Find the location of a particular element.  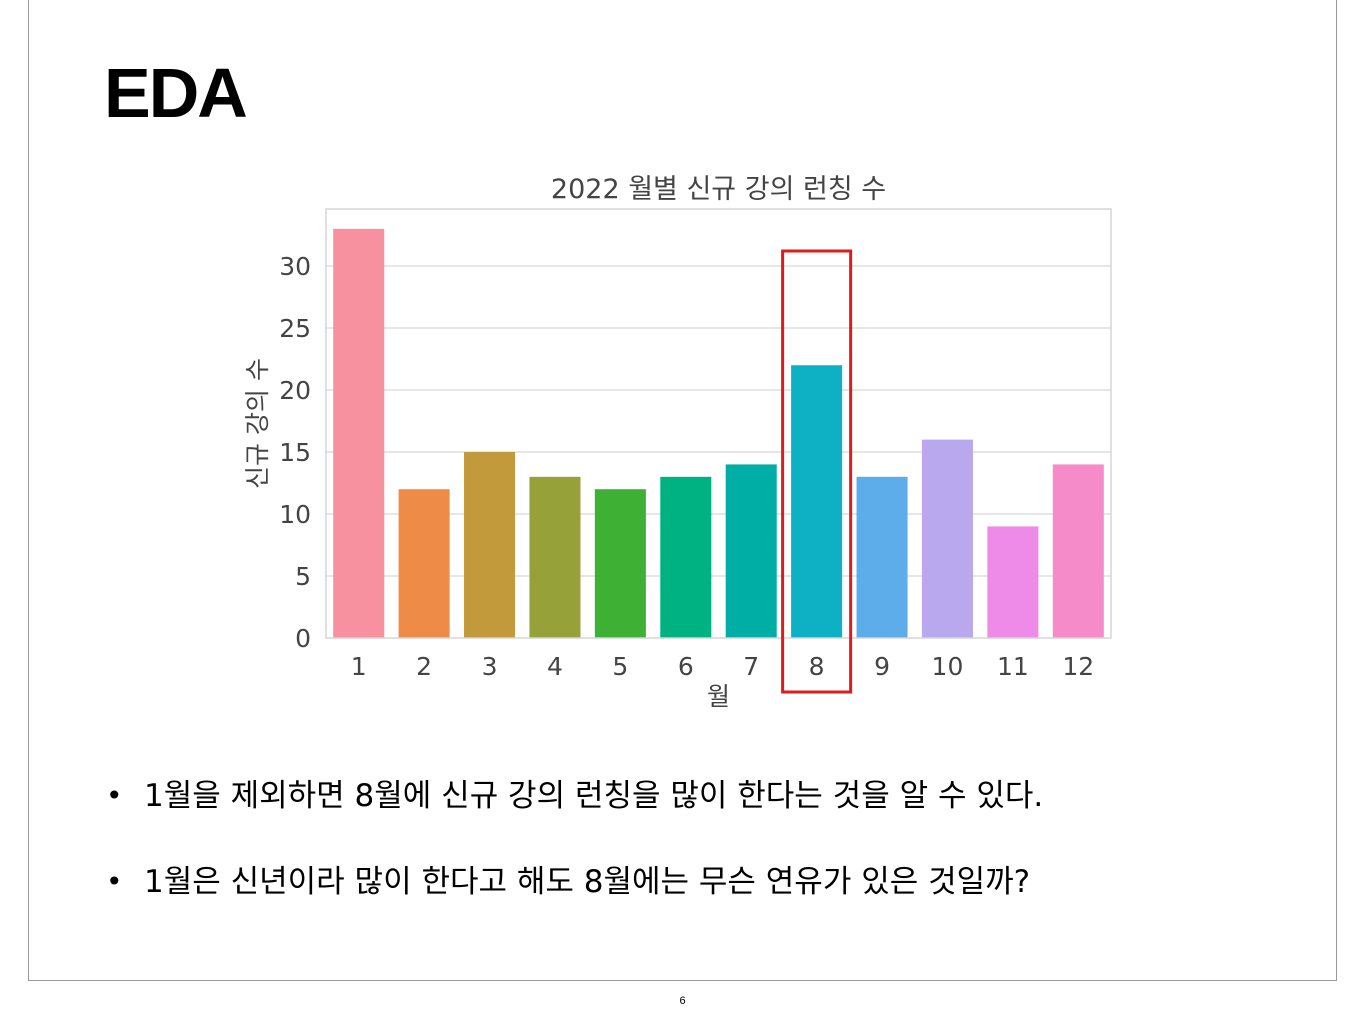

x-tick-label: 9 is located at coordinates (882, 666).